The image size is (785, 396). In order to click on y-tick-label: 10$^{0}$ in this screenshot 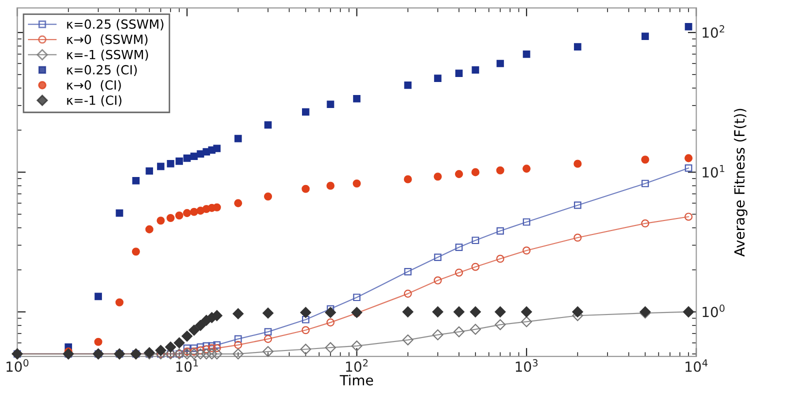, I will do `click(713, 311)`.